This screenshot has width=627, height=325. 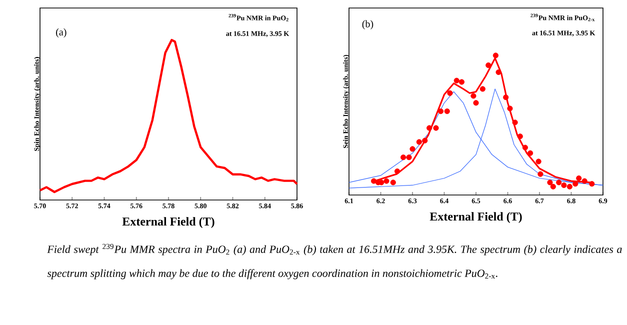 What do you see at coordinates (334, 262) in the screenshot?
I see `text: Field swept $^{239}$Pu MMR spectra in PuO$_{2}$ (a) and PuO$_{2-x}$ (b) taken at 16.51MHz and 3.95K. The spectrum (b) clearly indicates a spectrum splitting which may be due to the different oxygen coordination in nonstoichiometric PuO$_{2-x}$.` at bounding box center [334, 262].